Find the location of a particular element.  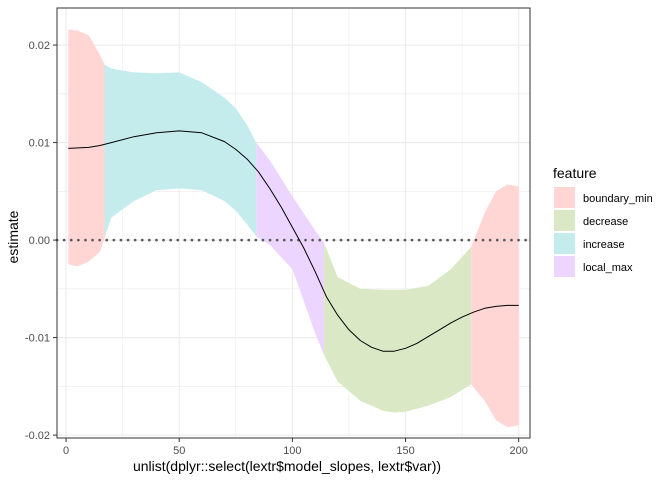

legend-key-increase is located at coordinates (564, 243).